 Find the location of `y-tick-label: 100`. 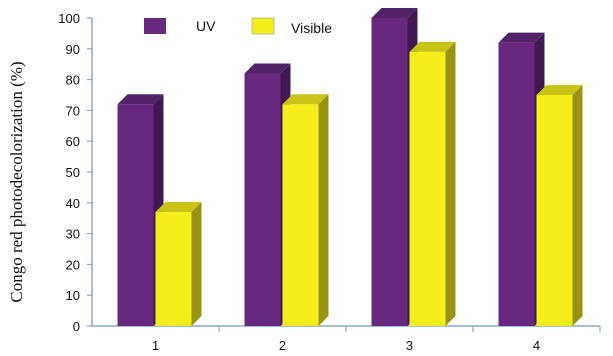

y-tick-label: 100 is located at coordinates (69, 18).